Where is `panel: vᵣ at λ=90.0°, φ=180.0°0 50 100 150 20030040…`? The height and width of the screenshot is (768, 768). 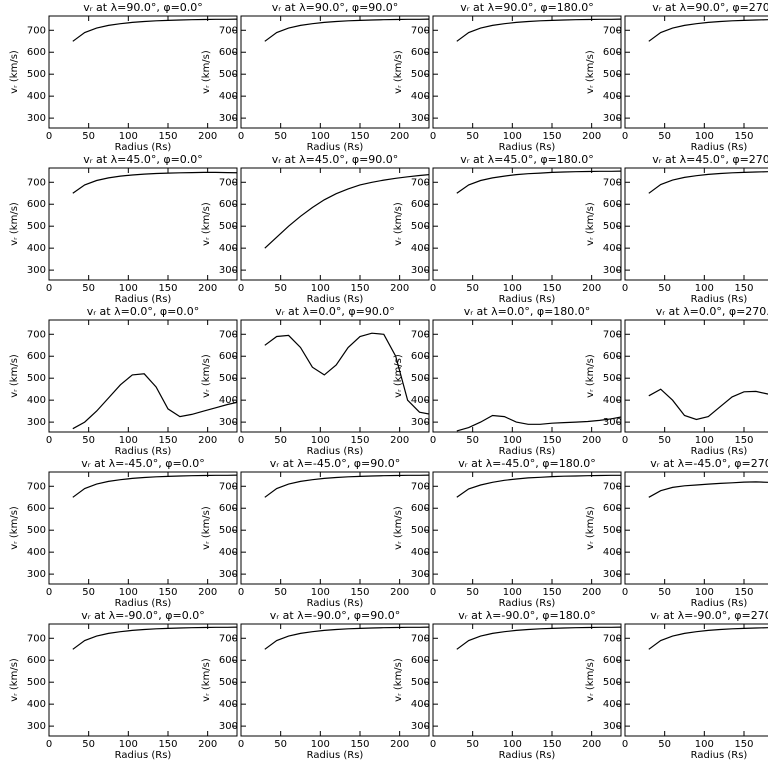 panel: vᵣ at λ=90.0°, φ=180.0°0 50 100 150 20030040… is located at coordinates (507, 77).